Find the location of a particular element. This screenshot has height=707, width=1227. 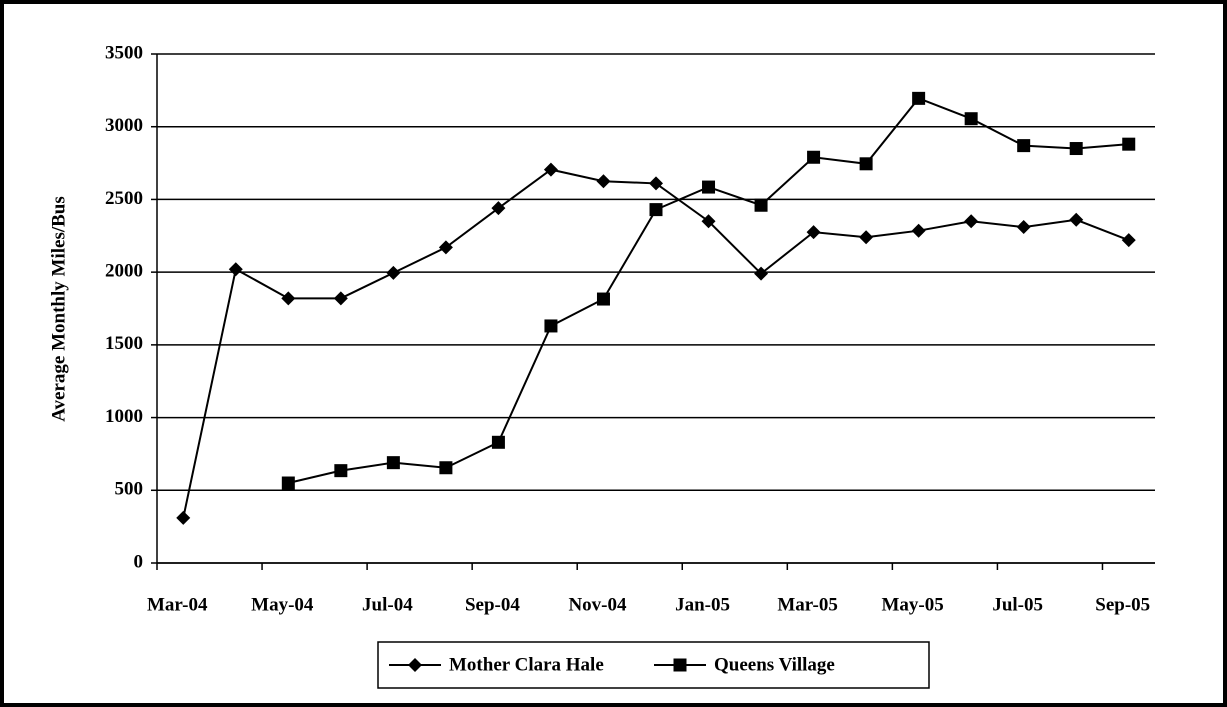

y-tick-label: 0 is located at coordinates (139, 561).